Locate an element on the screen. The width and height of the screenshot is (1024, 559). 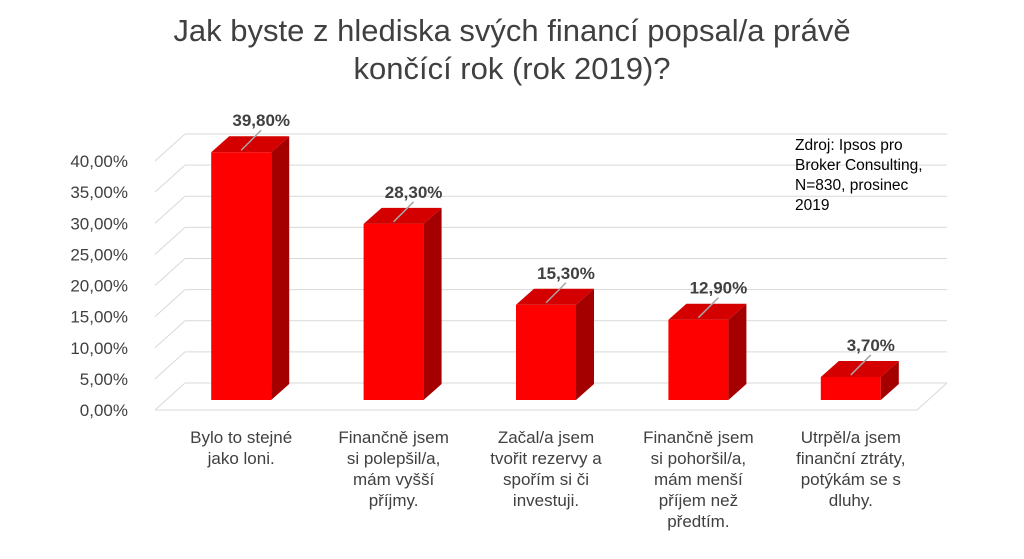
category-label-line: potýkám se s is located at coordinates (850, 479).